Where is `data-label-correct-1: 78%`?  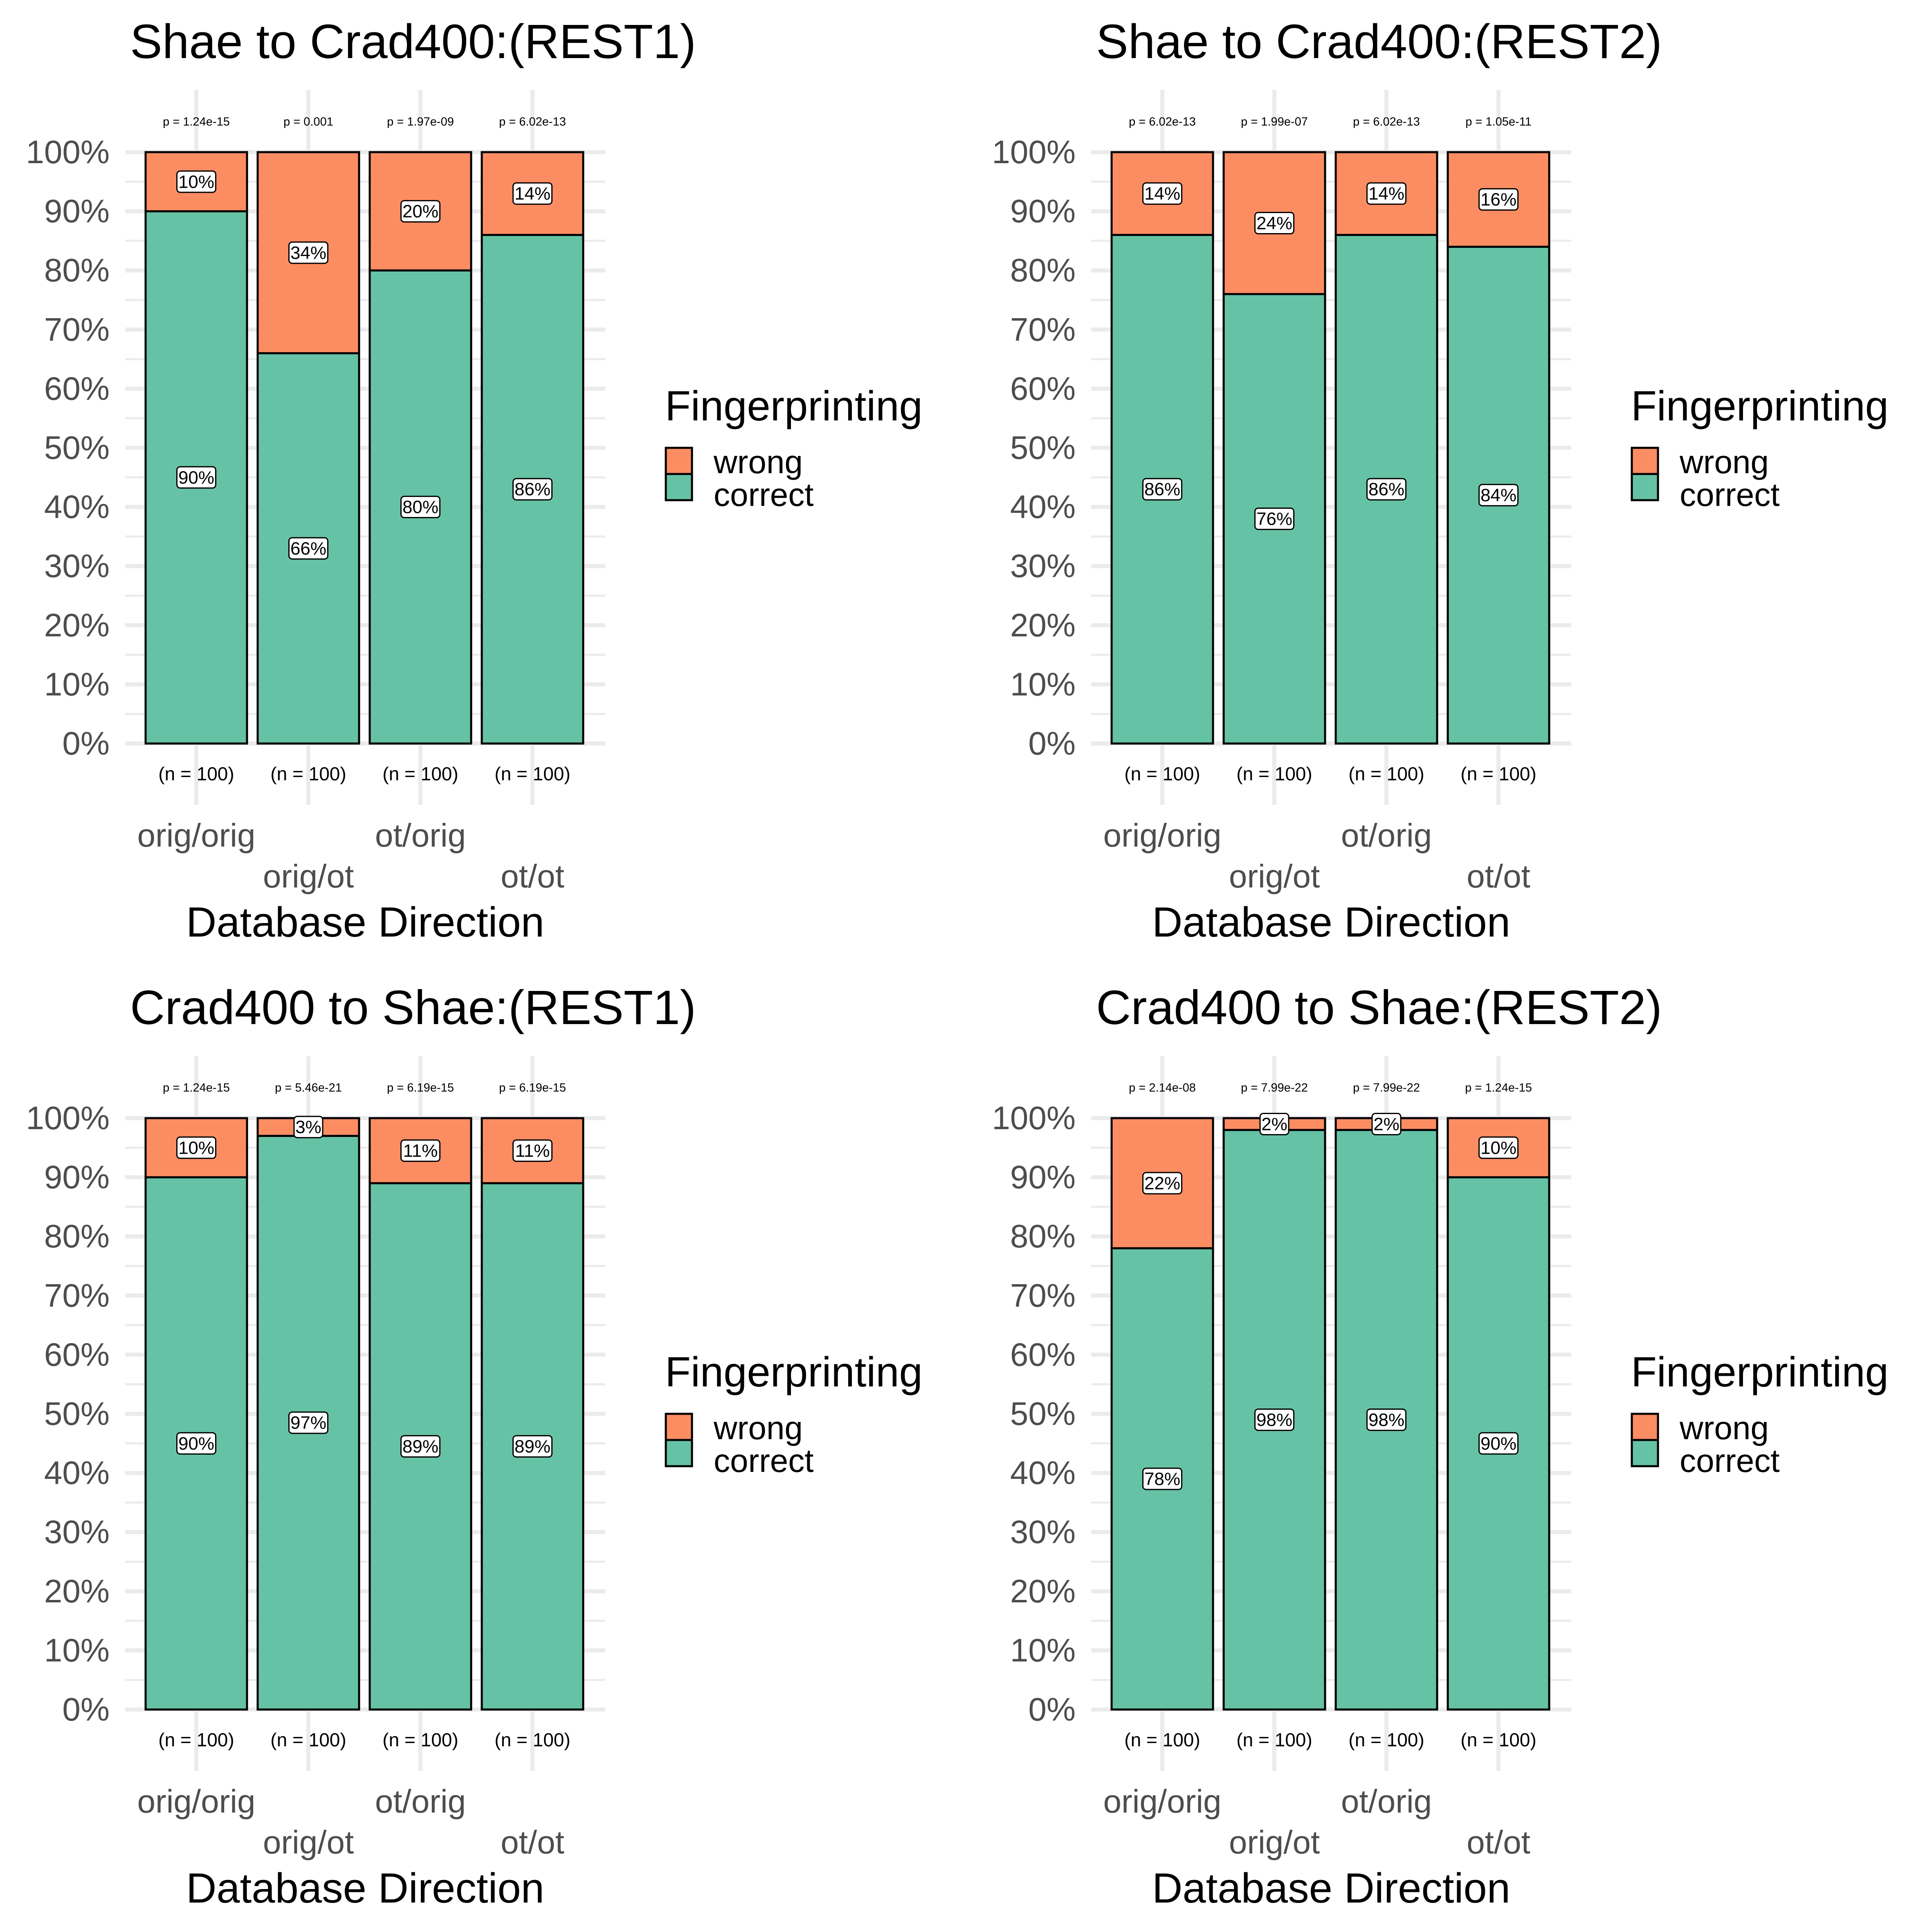
data-label-correct-1: 78% is located at coordinates (1162, 1479).